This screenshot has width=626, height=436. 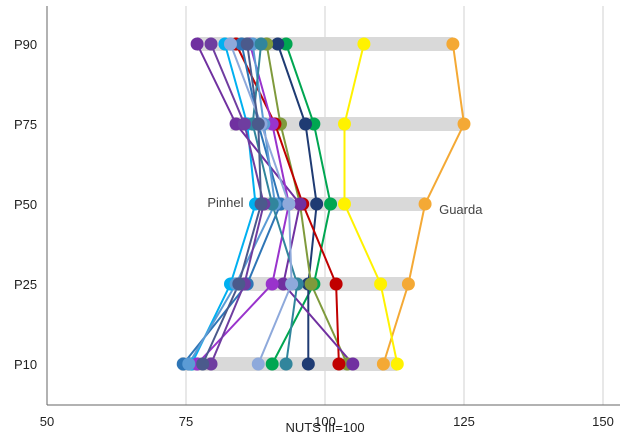 What do you see at coordinates (603, 421) in the screenshot?
I see `x-tick-label: 150` at bounding box center [603, 421].